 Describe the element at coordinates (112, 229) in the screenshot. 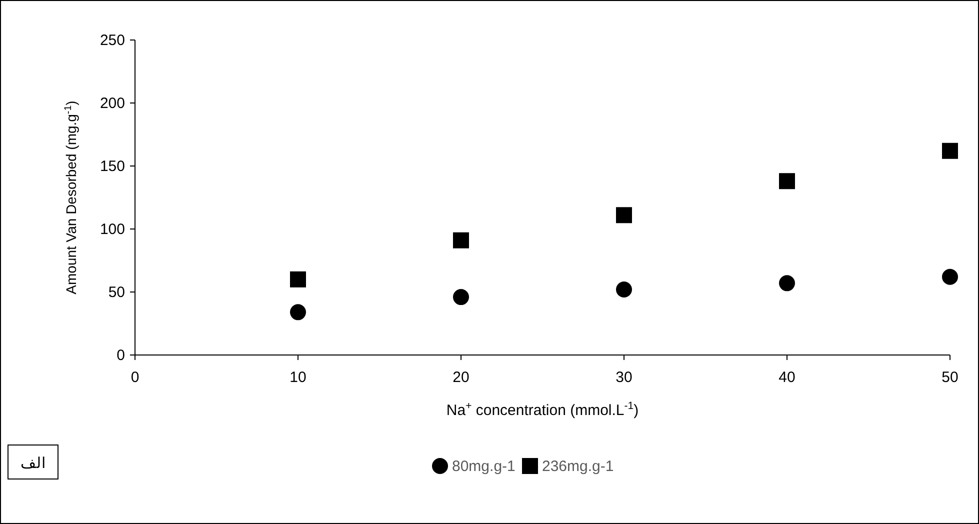

I see `y-tick-label: 100` at that location.